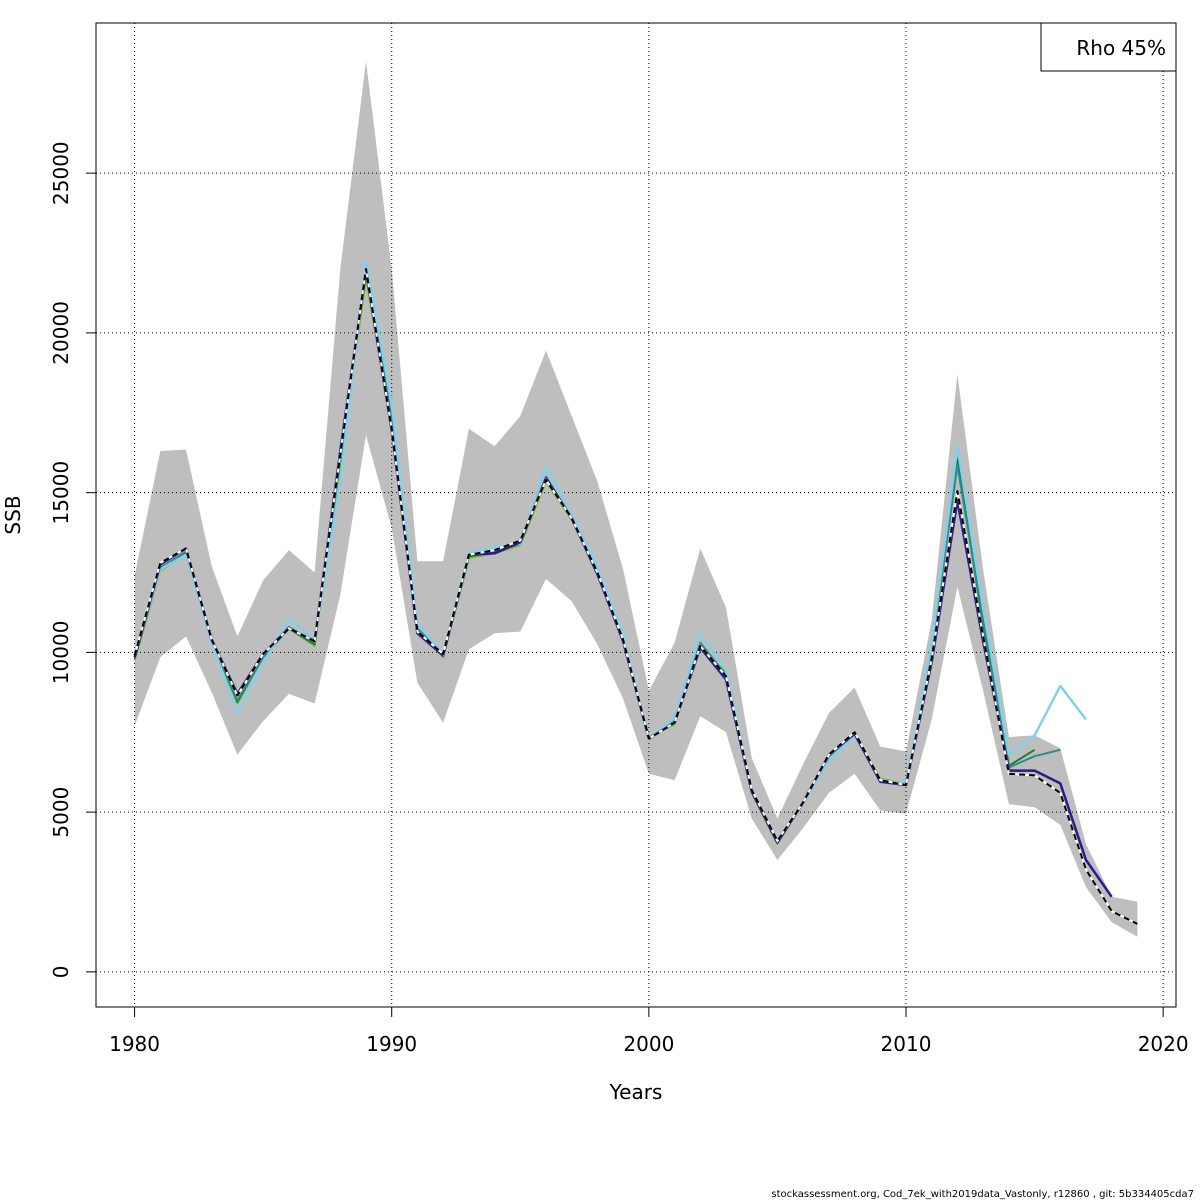  What do you see at coordinates (134, 1044) in the screenshot?
I see `x-tick-label: 1980` at bounding box center [134, 1044].